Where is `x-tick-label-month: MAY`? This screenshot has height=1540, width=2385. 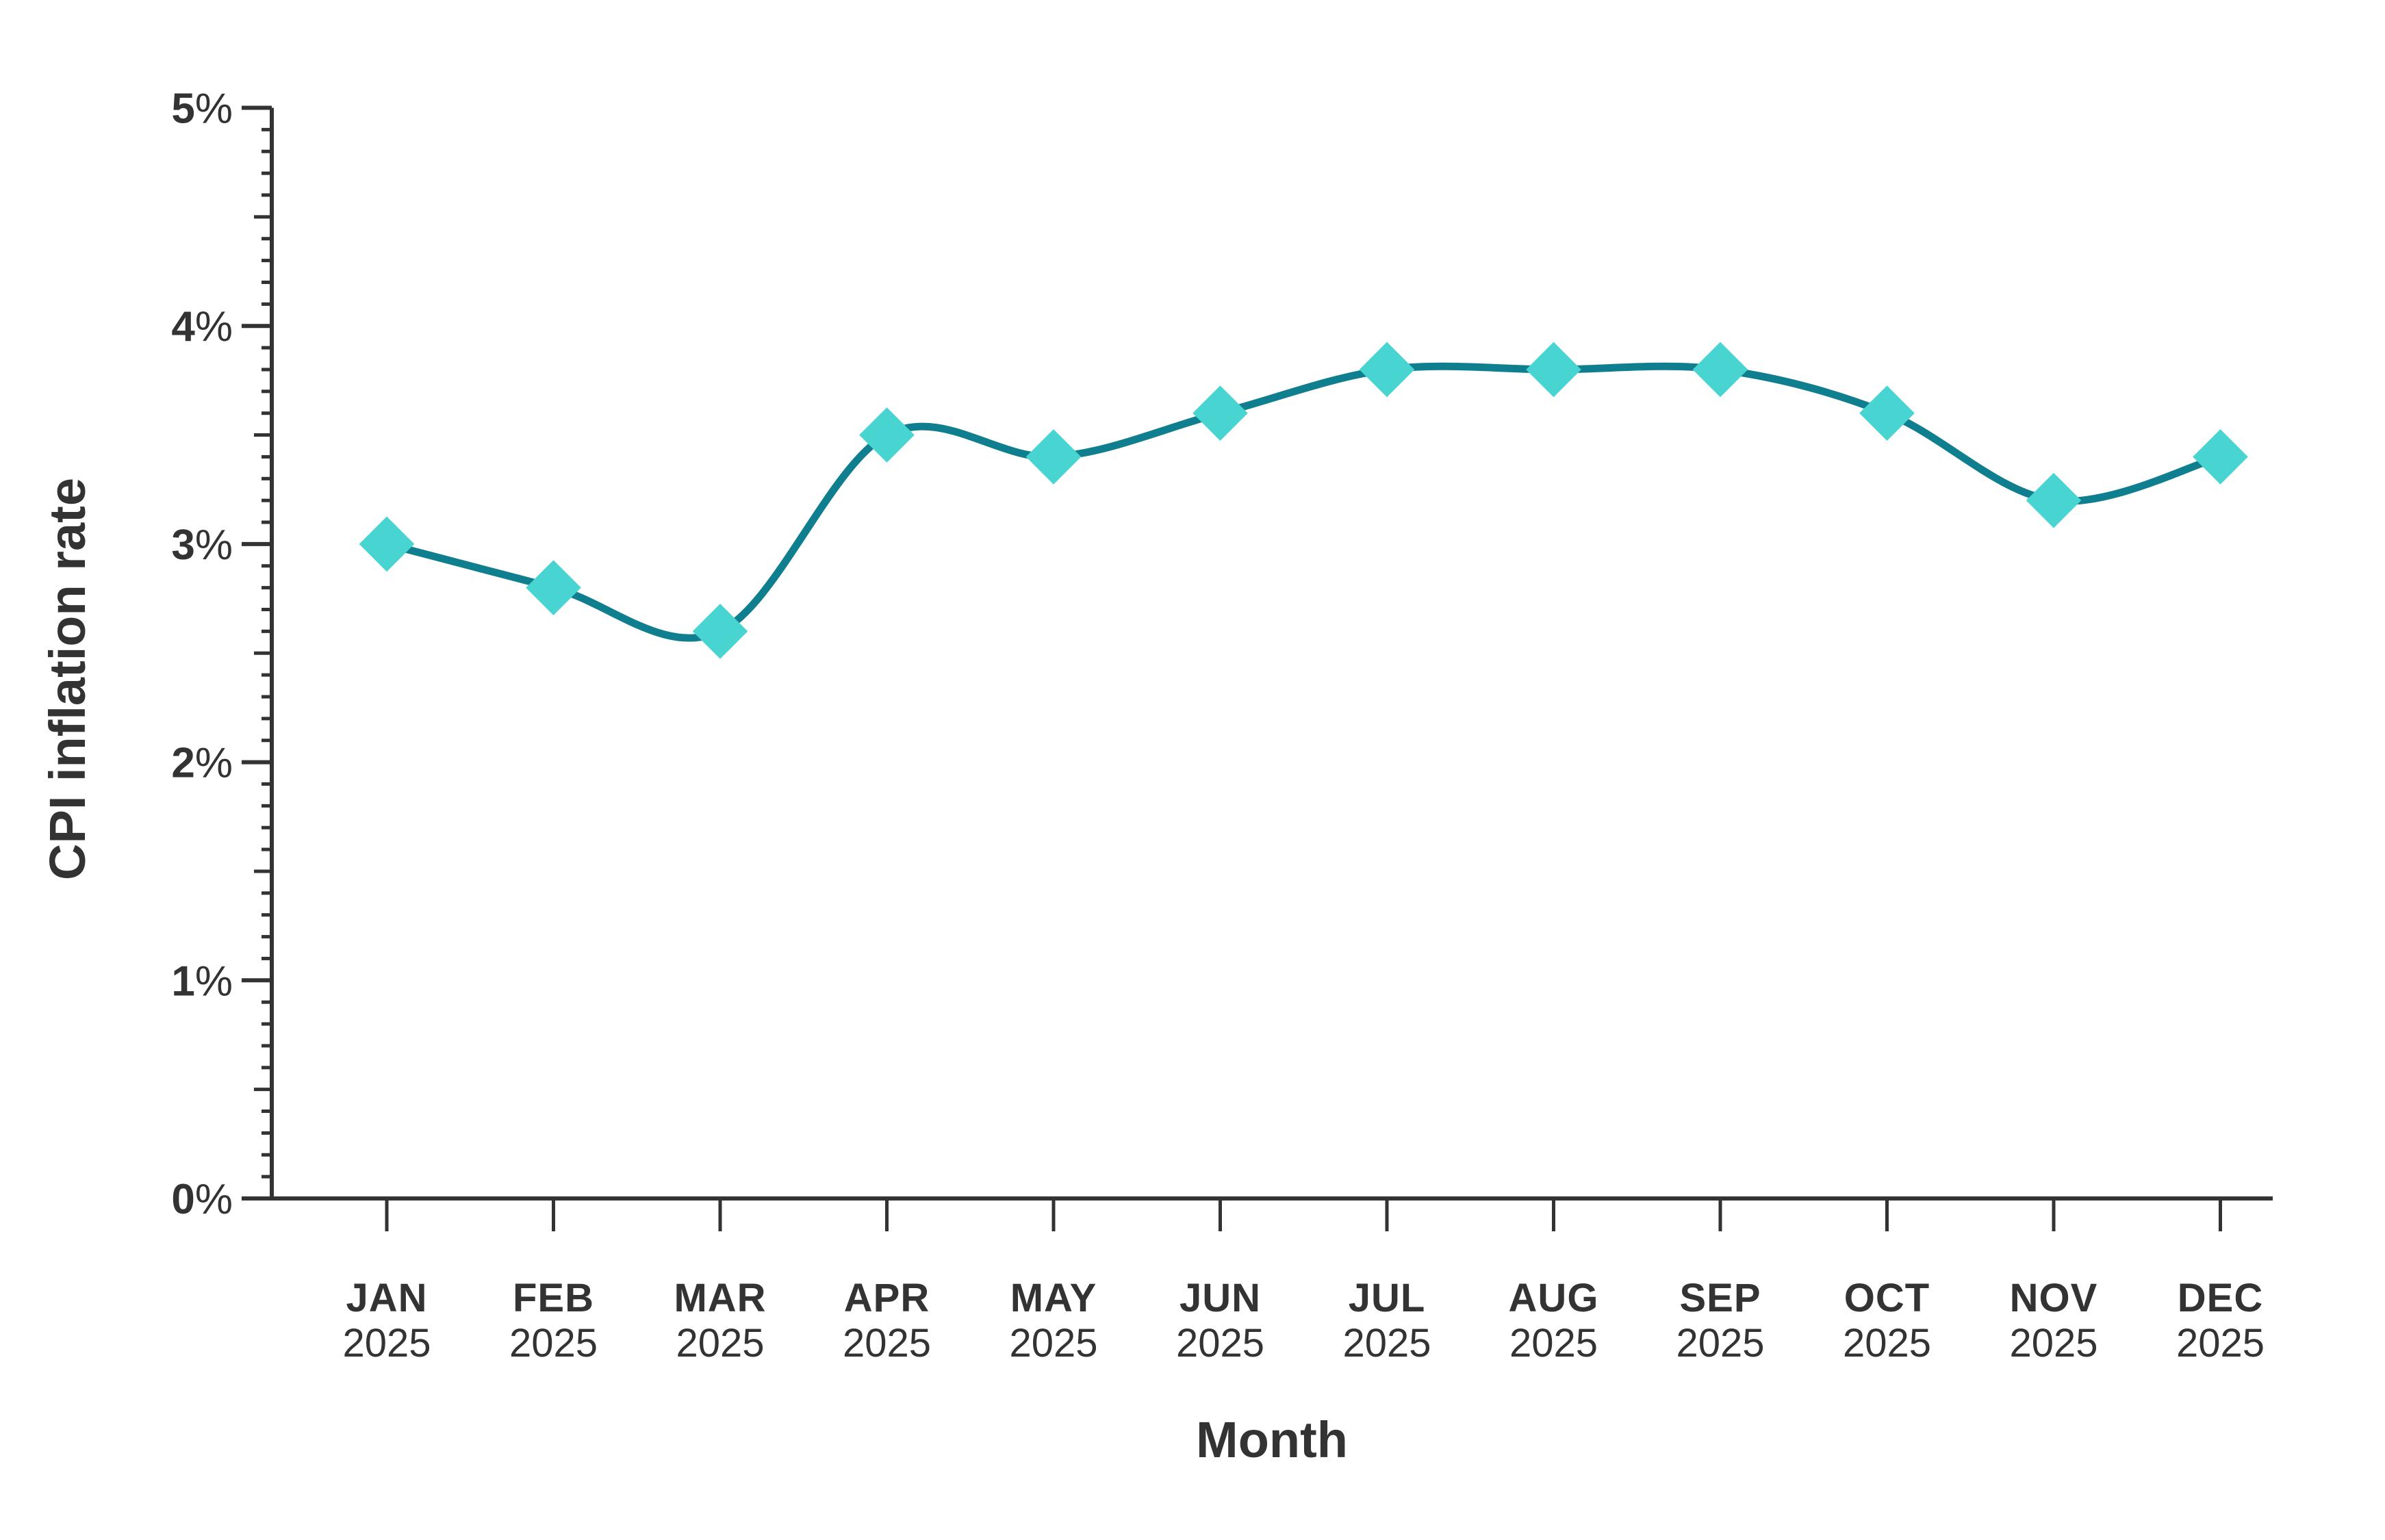
x-tick-label-month: MAY is located at coordinates (1053, 1298).